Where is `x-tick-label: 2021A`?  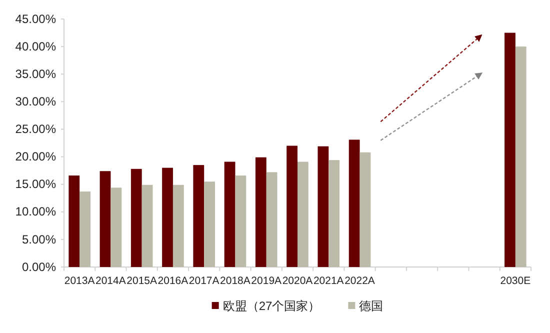
x-tick-label: 2021A is located at coordinates (328, 281).